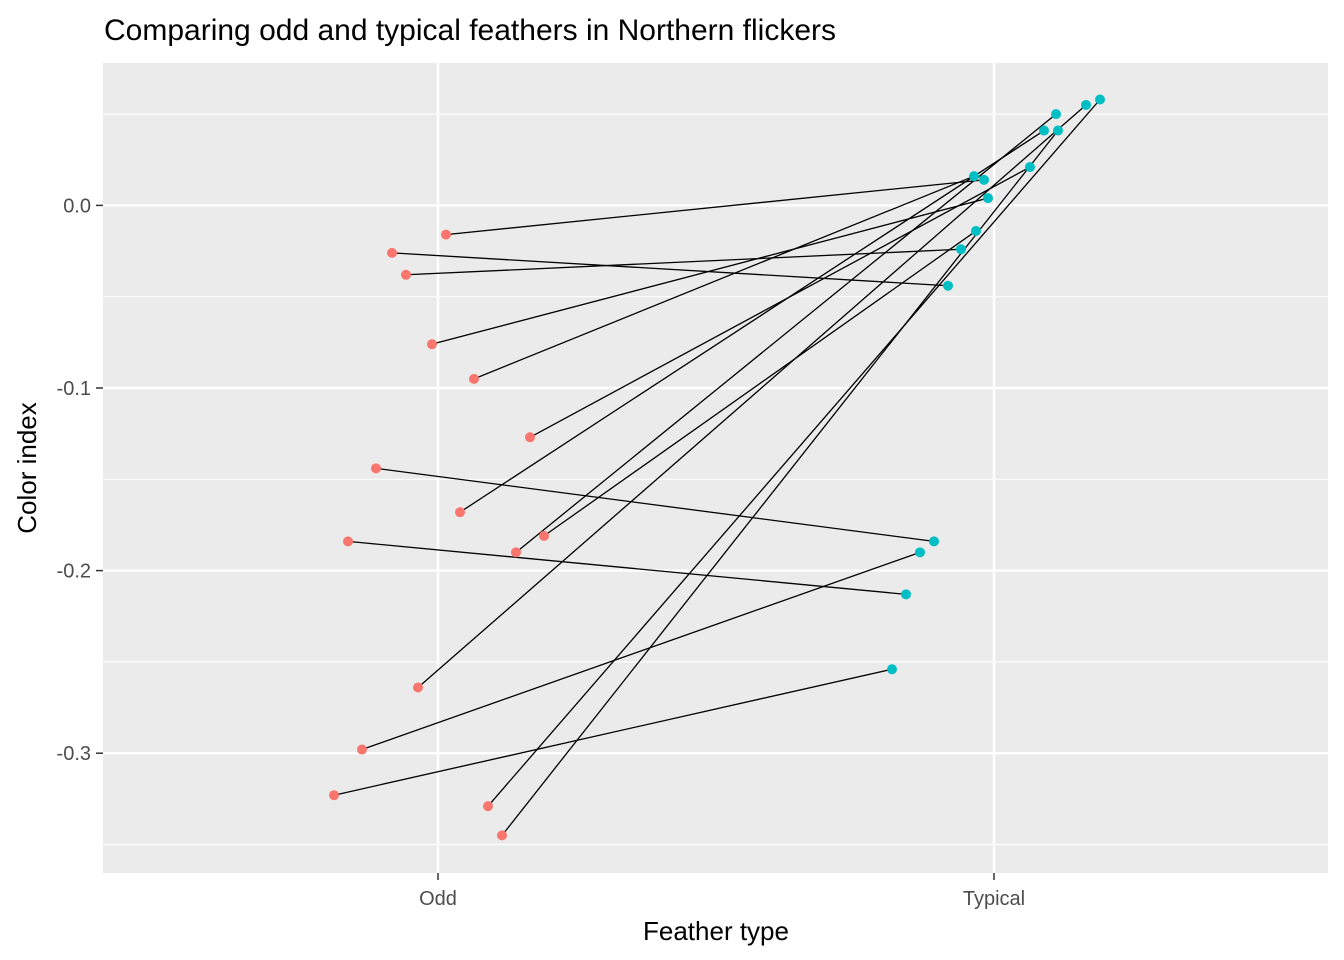  Describe the element at coordinates (716, 931) in the screenshot. I see `x-axis-title: Feather type` at that location.